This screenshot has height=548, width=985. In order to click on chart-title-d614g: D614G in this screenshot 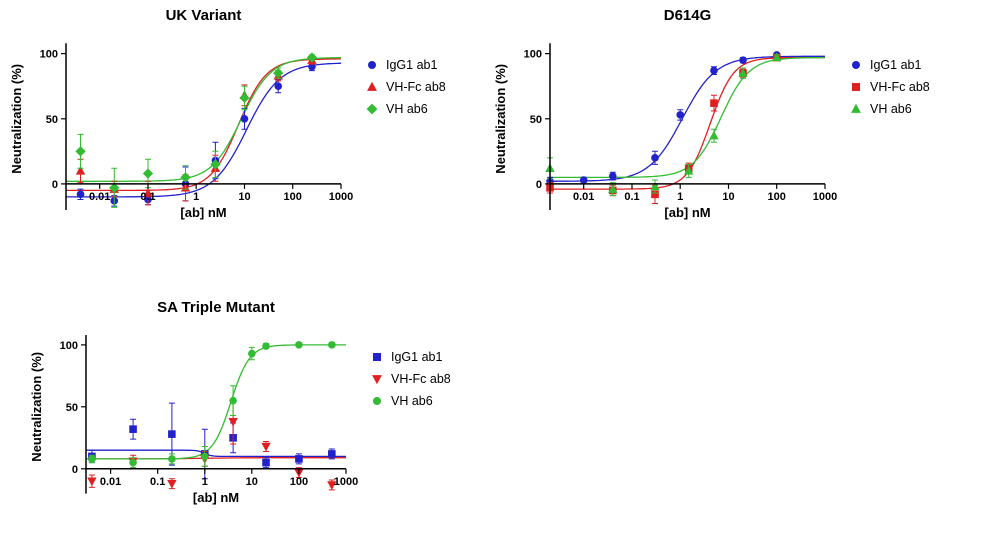, I will do `click(687, 15)`.